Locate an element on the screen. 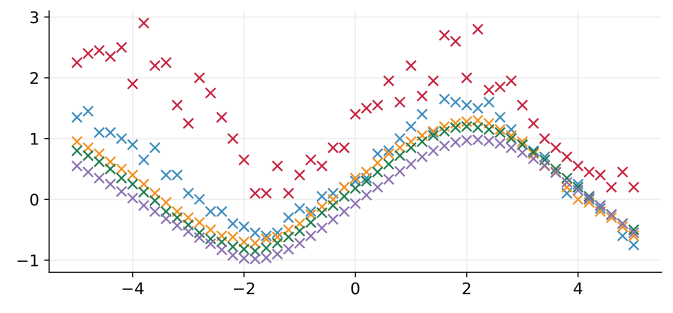  x-tick-label: −2 is located at coordinates (244, 288).